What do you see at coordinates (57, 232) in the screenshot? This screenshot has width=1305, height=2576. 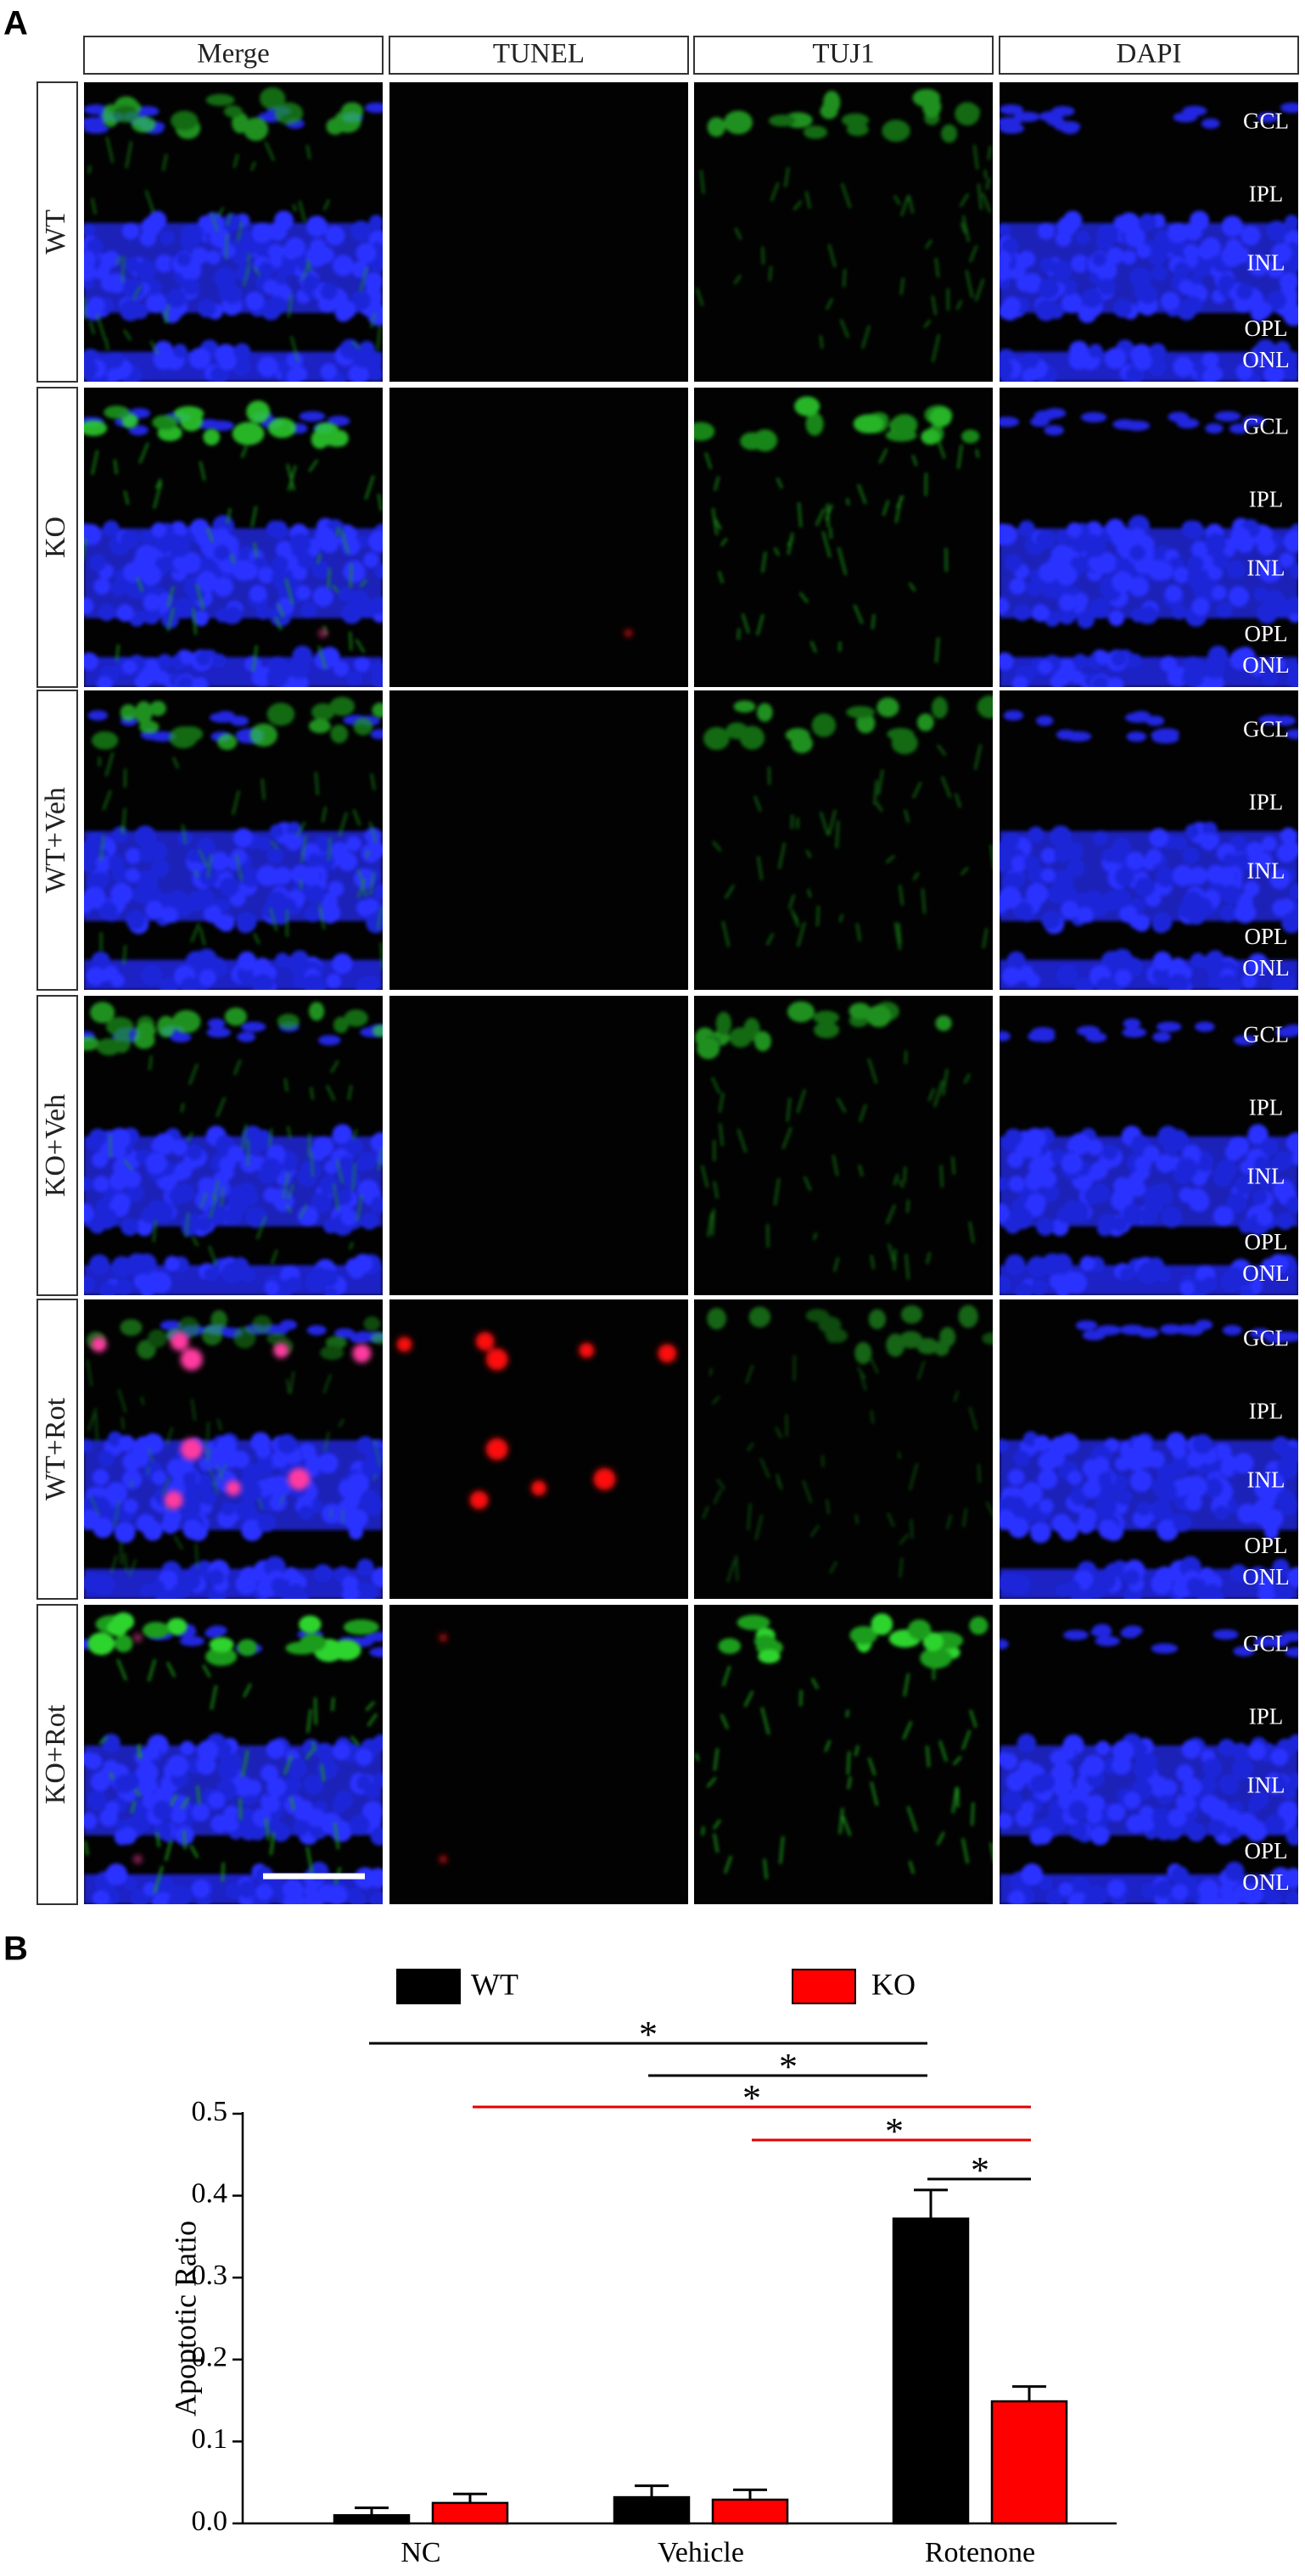 I see `row-label-box` at bounding box center [57, 232].